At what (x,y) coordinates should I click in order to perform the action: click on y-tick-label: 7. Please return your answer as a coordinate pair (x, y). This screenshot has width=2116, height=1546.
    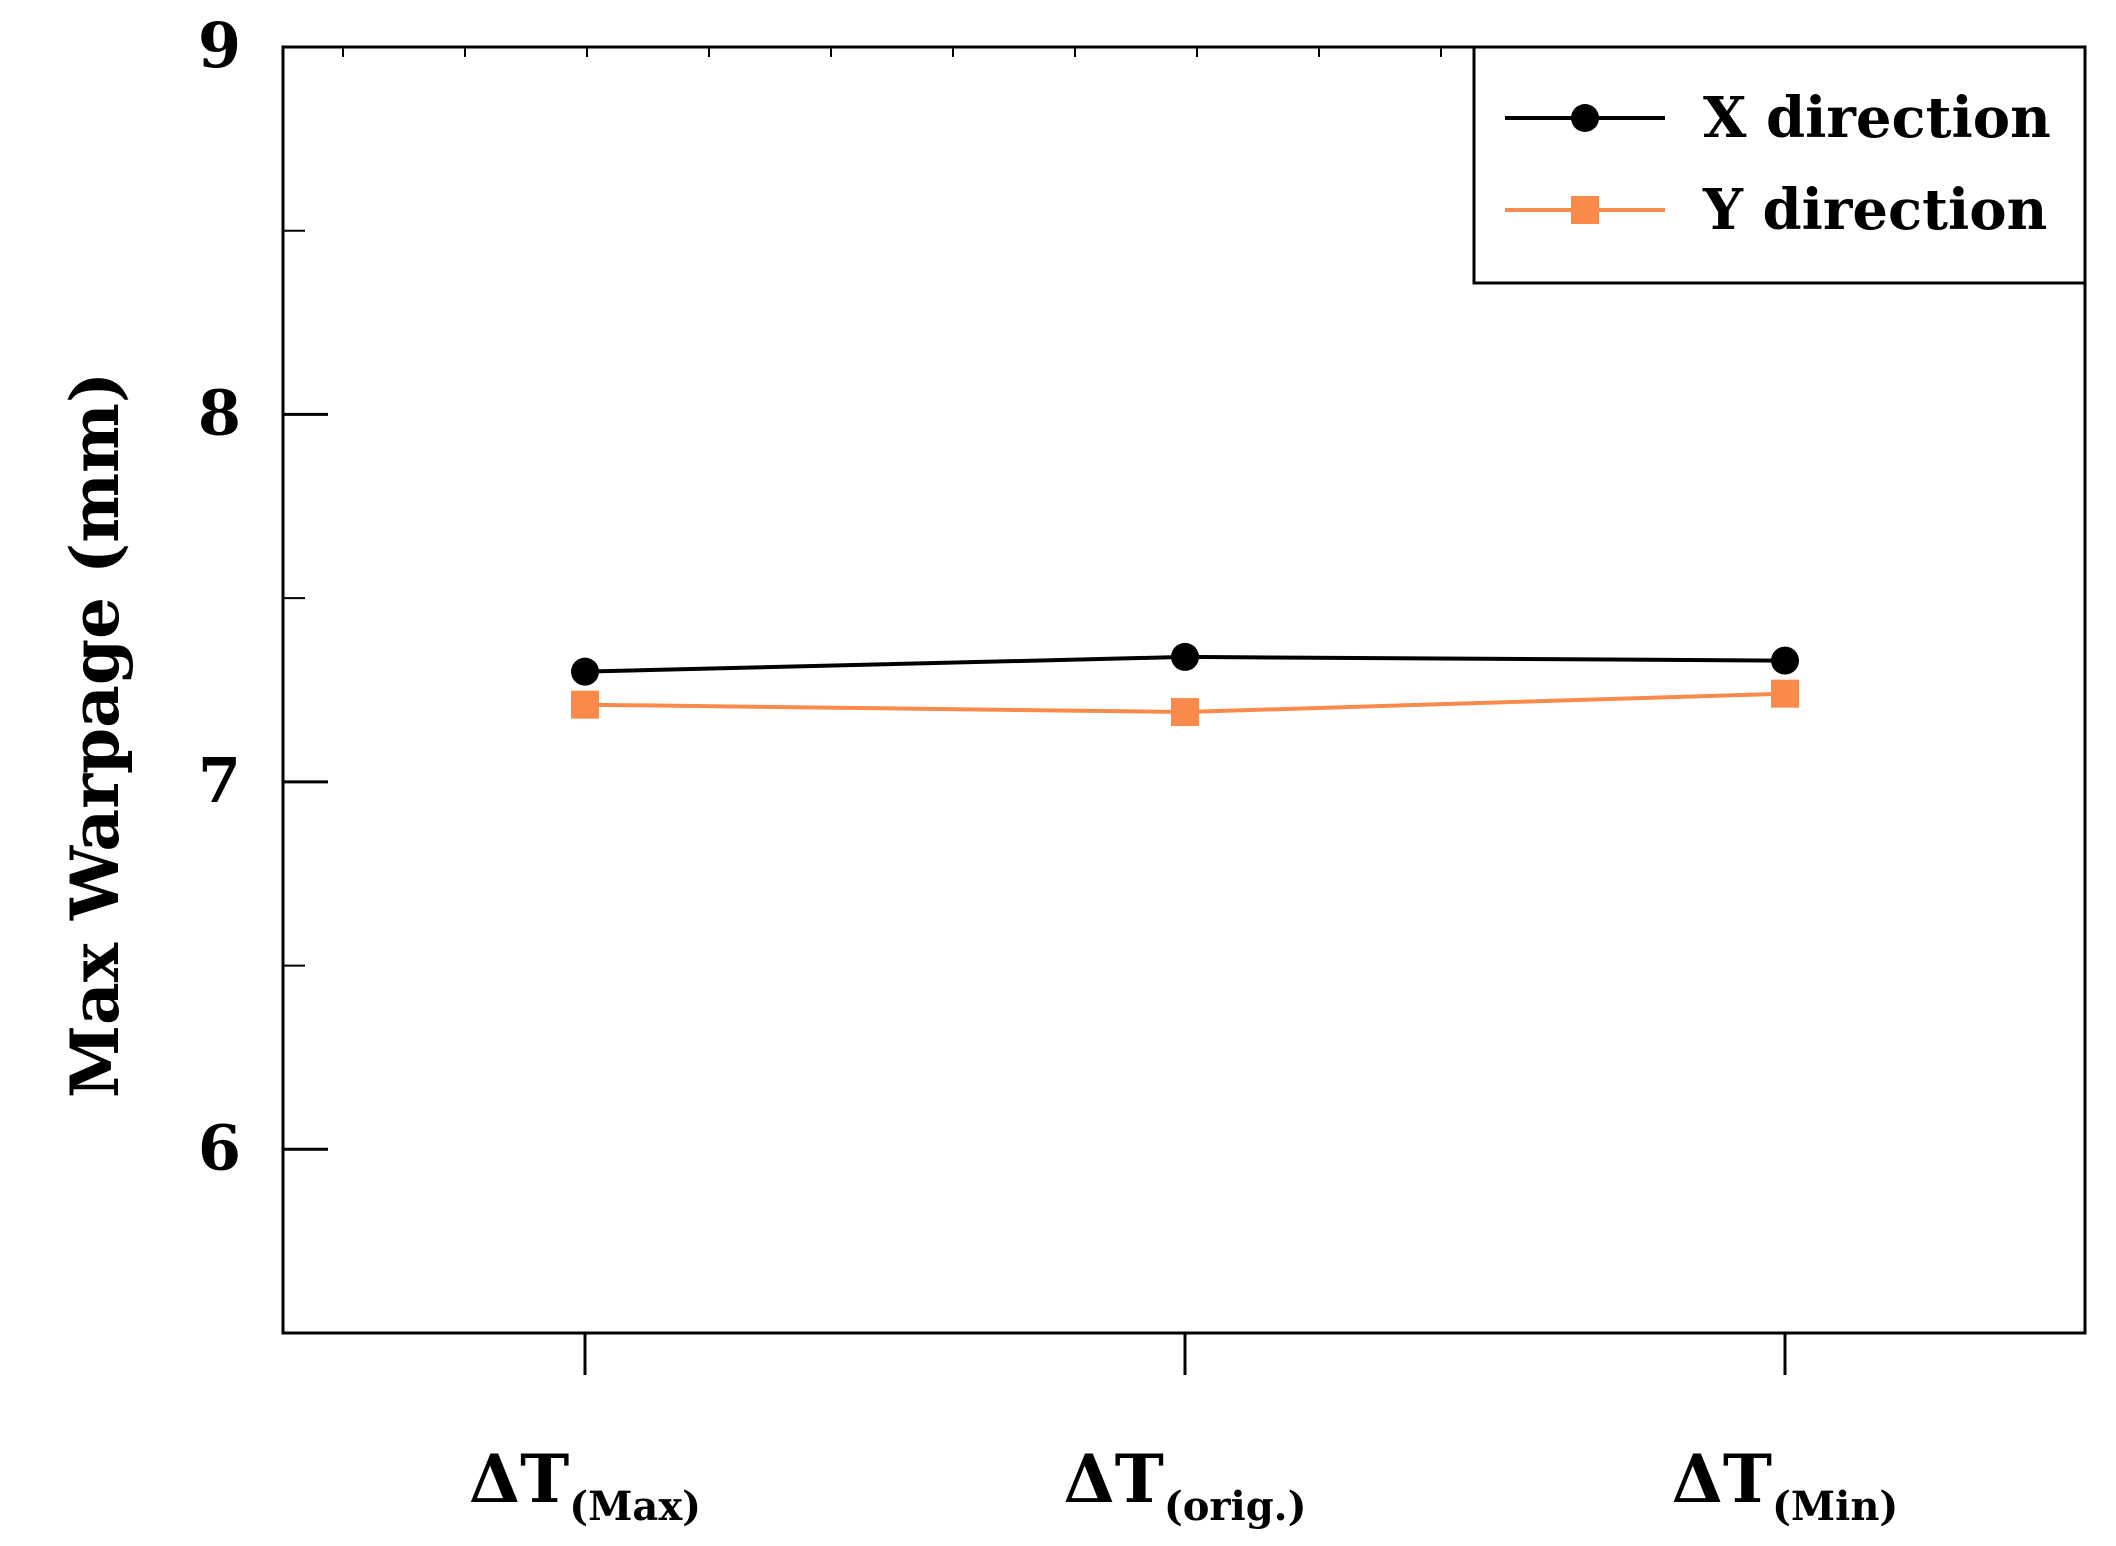
    Looking at the image, I should click on (219, 780).